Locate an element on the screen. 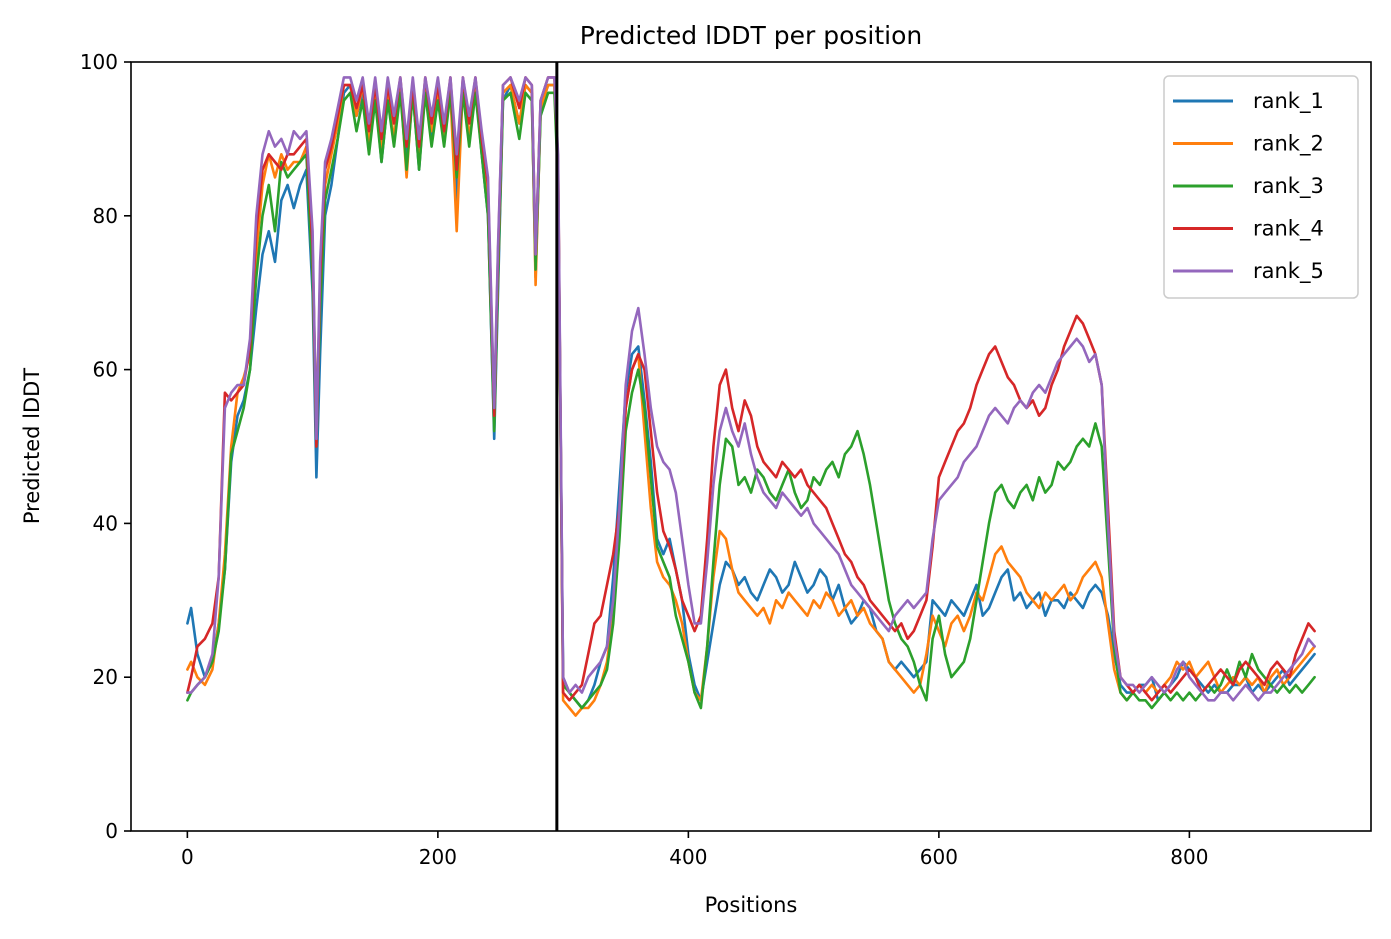 This screenshot has height=939, width=1391. x-tick-label: 800 is located at coordinates (1189, 857).